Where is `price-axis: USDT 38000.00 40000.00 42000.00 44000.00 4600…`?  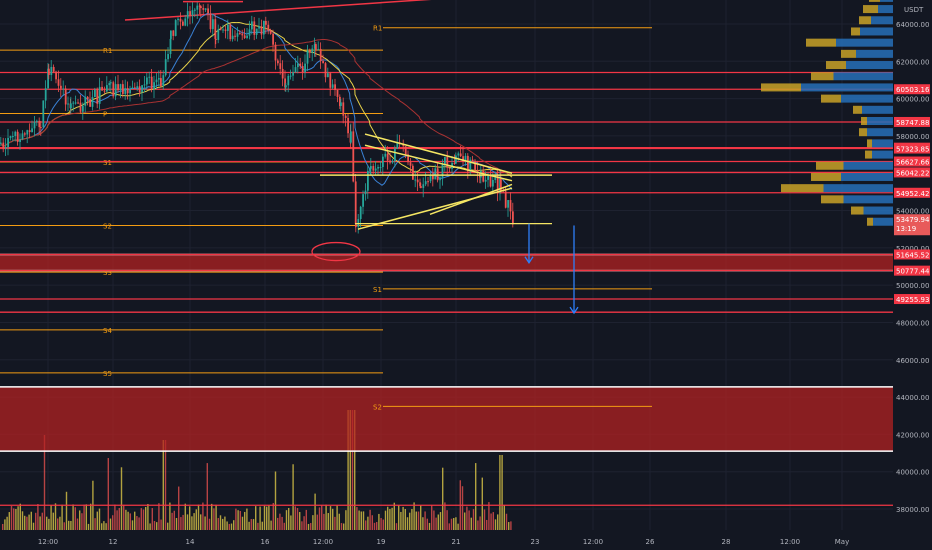 price-axis: USDT 38000.00 40000.00 42000.00 44000.00 4600… is located at coordinates (912, 260).